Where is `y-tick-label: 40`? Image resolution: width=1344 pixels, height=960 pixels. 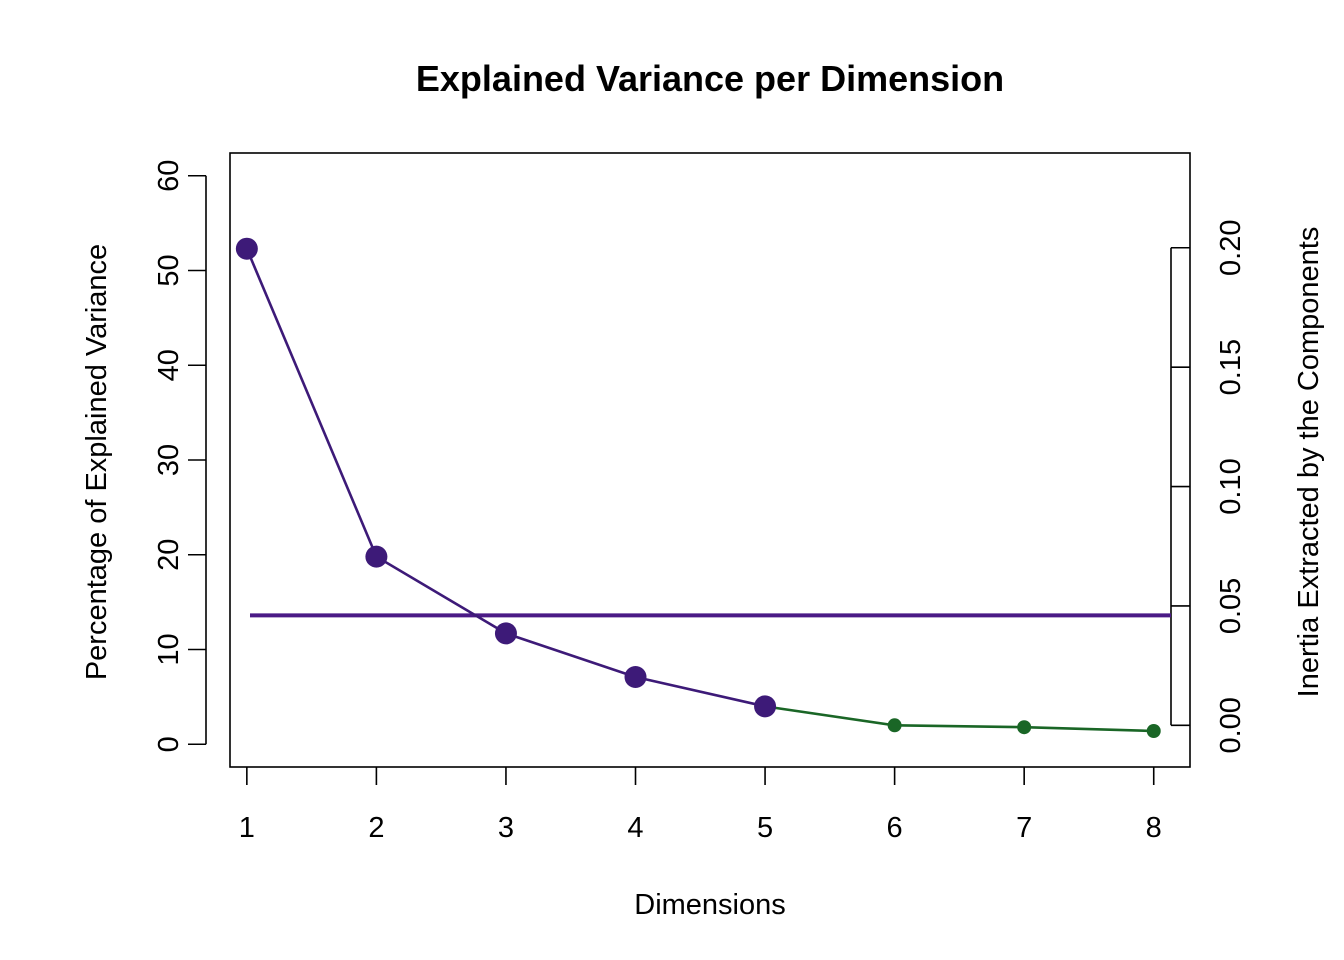 y-tick-label: 40 is located at coordinates (169, 365).